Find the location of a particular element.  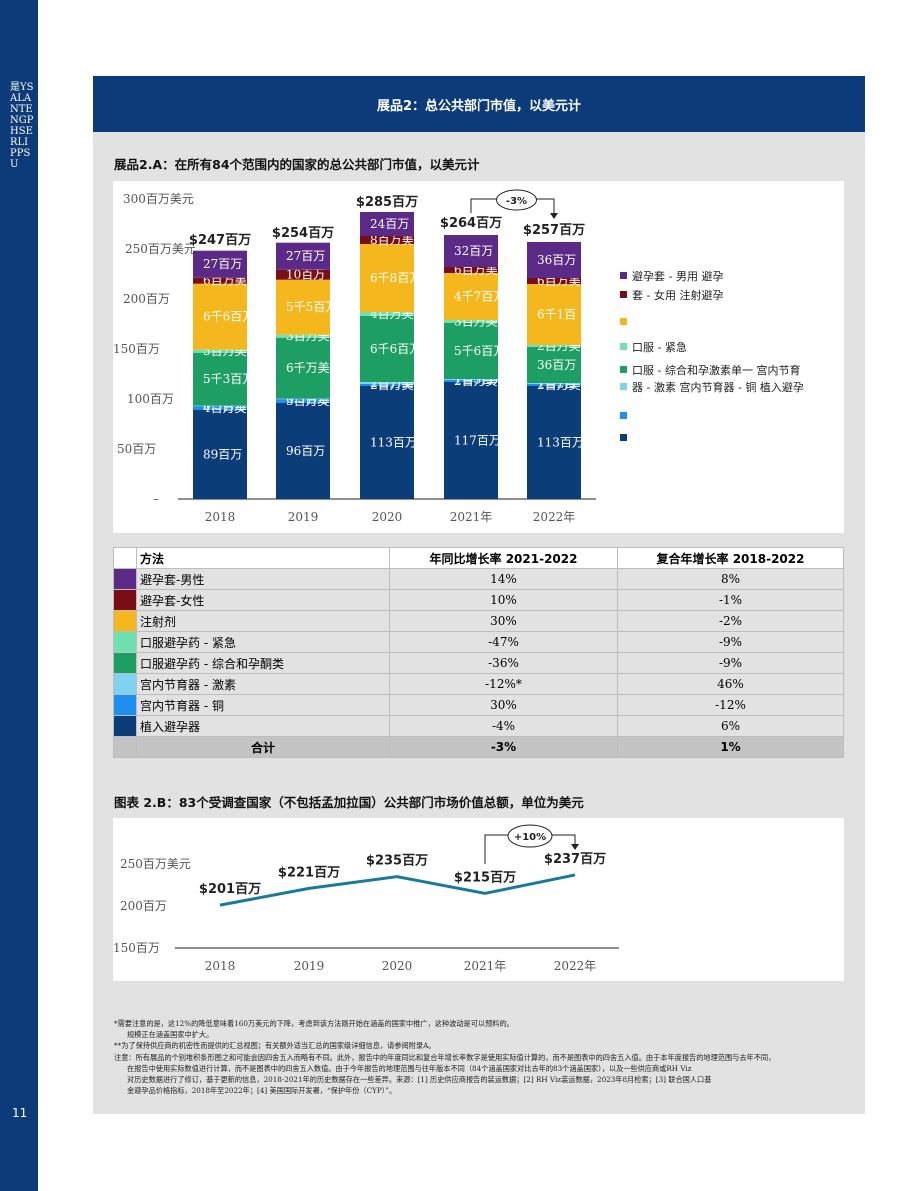

change-badge is located at coordinates (530, 836).